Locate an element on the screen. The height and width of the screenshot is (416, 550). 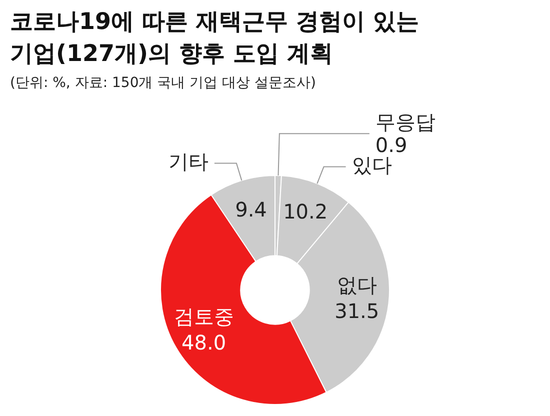
data-label: 9.4 is located at coordinates (251, 209).